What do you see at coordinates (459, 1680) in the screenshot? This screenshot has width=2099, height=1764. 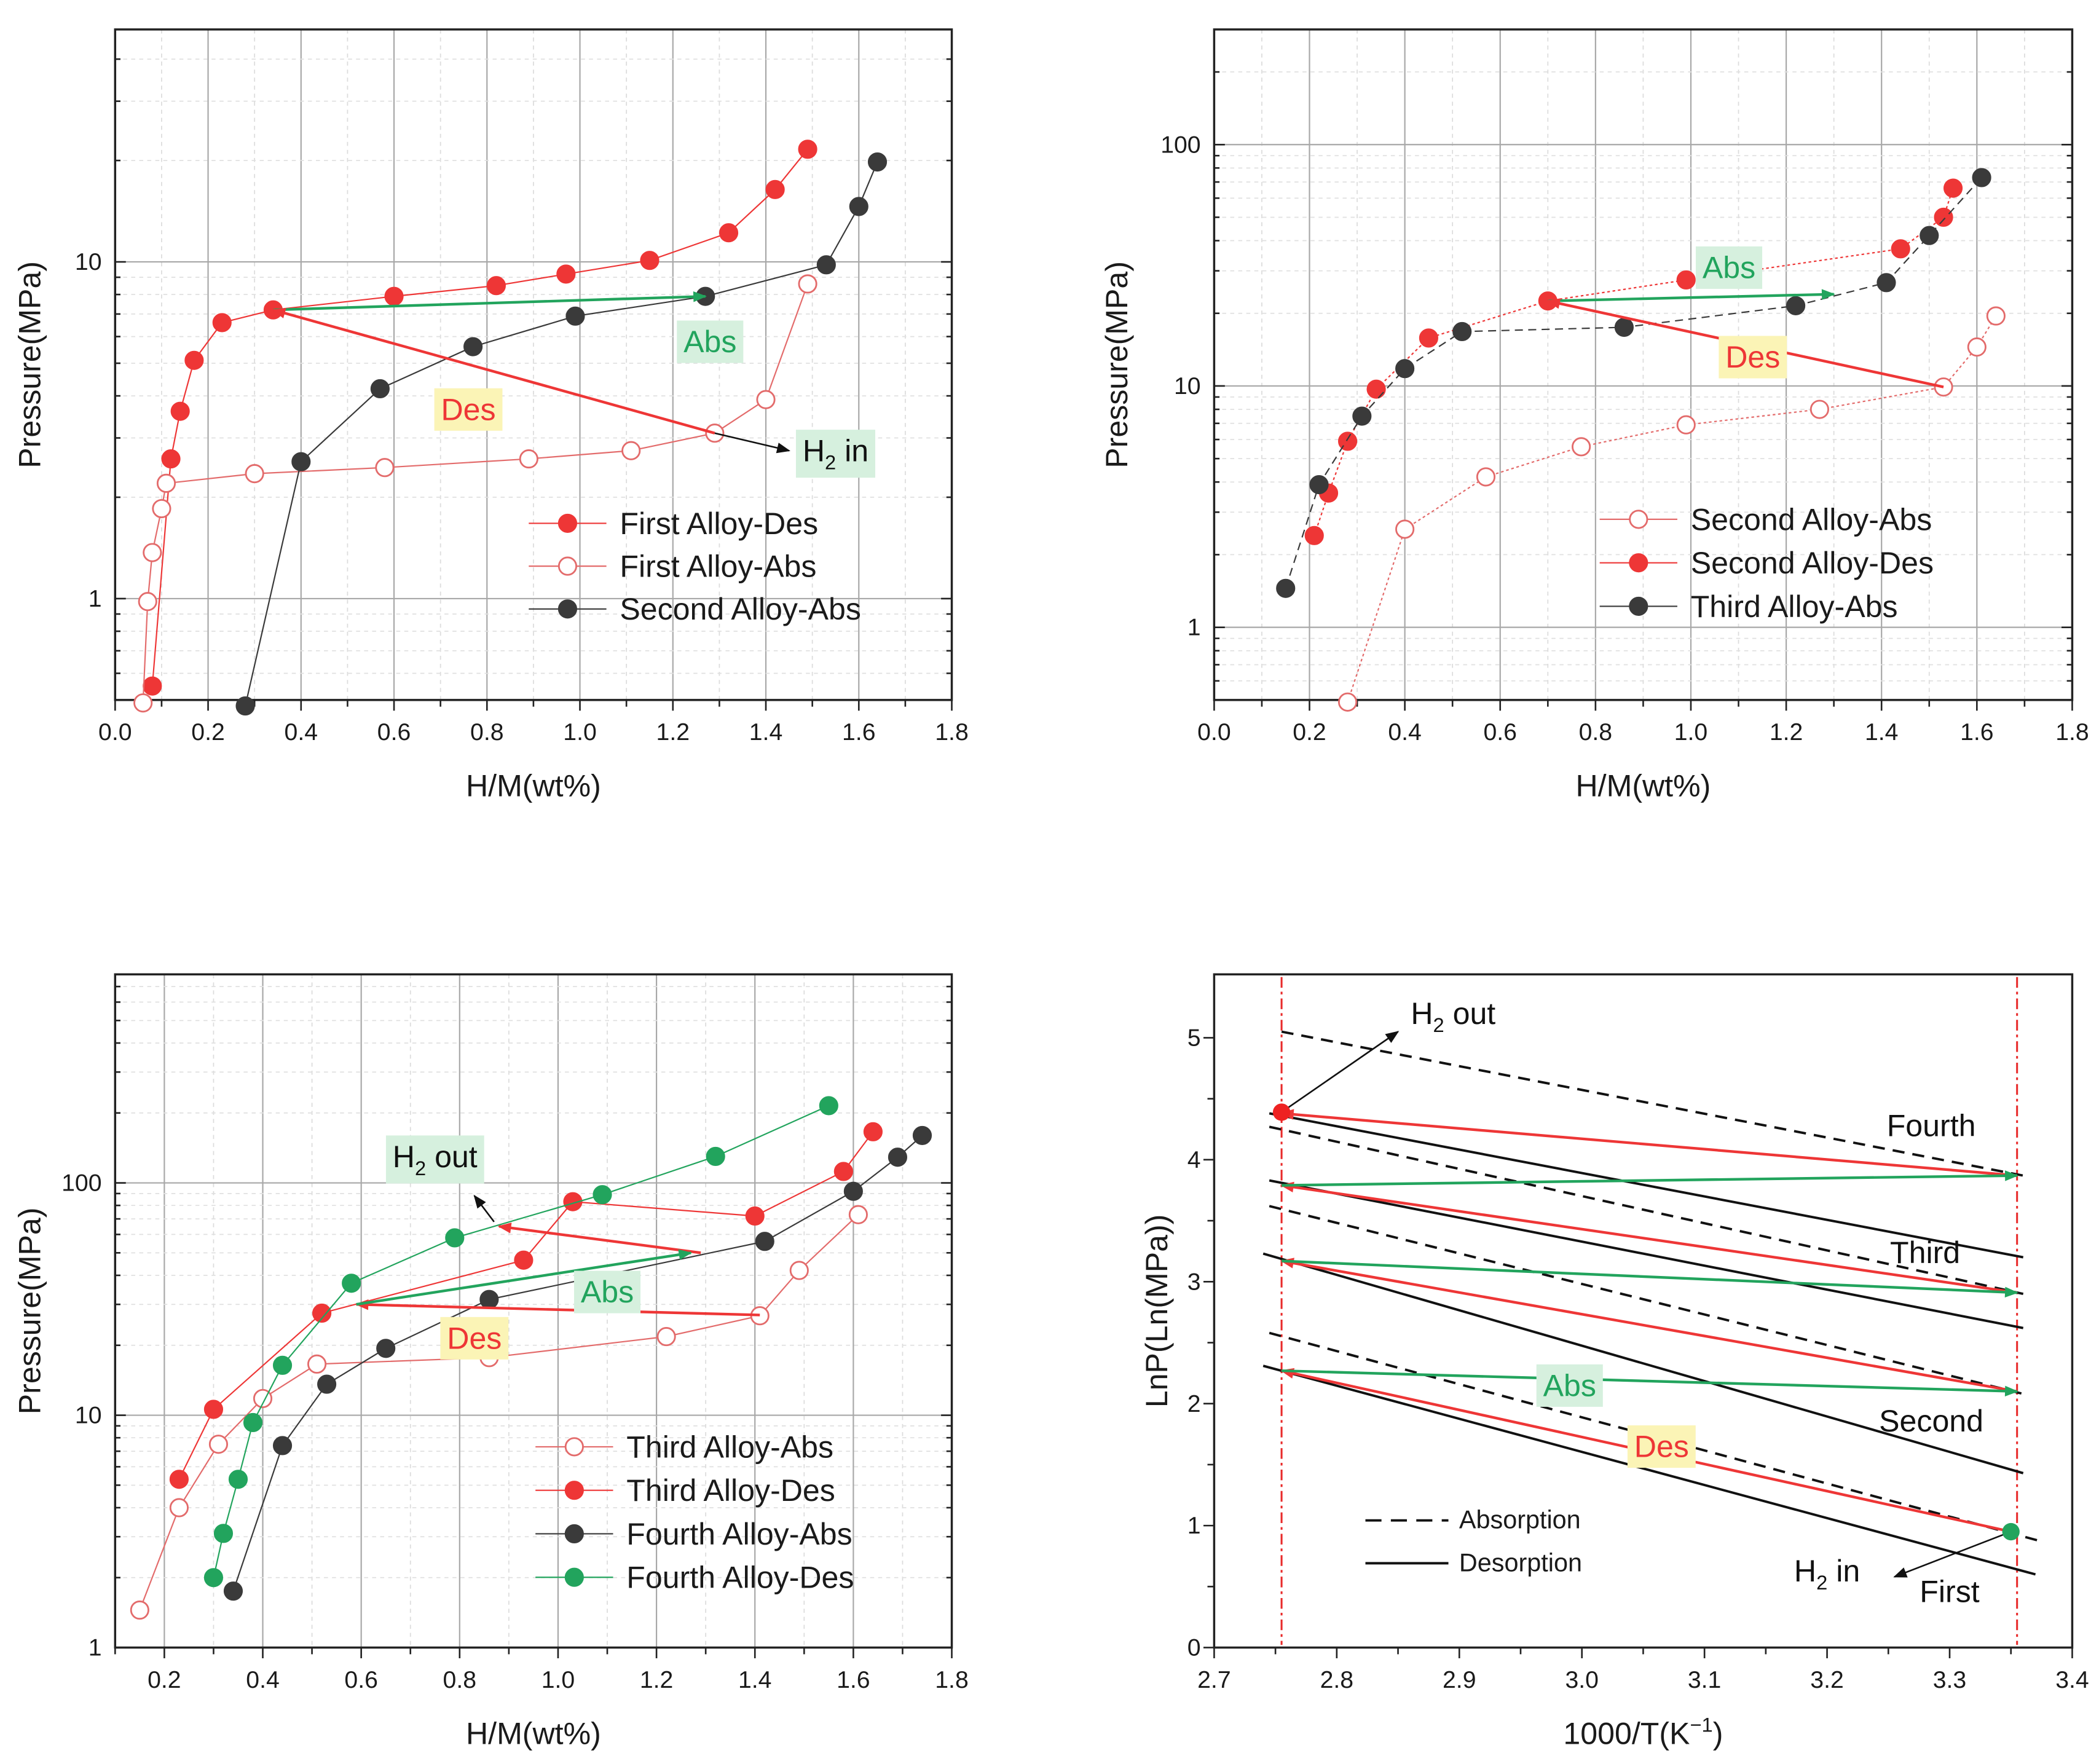 I see `x-tick-label: 0.8` at bounding box center [459, 1680].